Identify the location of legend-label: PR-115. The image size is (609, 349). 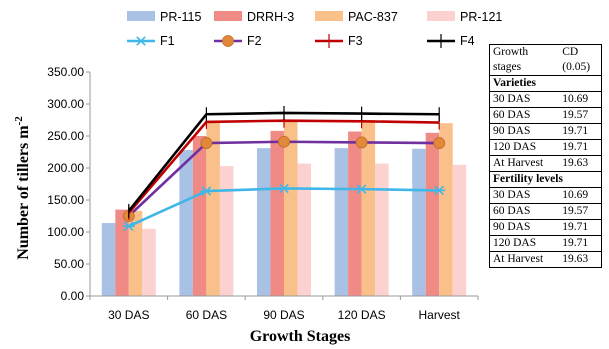
(181, 17).